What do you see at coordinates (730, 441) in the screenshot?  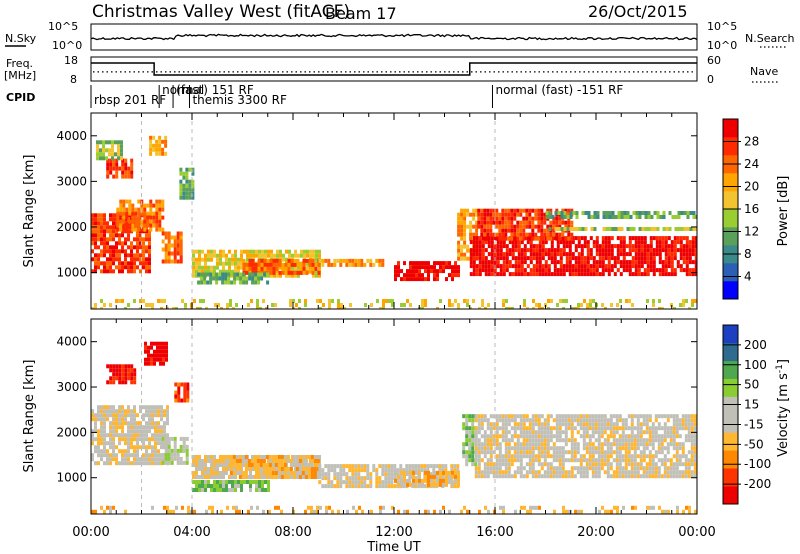 I see `colorbar-swatch` at bounding box center [730, 441].